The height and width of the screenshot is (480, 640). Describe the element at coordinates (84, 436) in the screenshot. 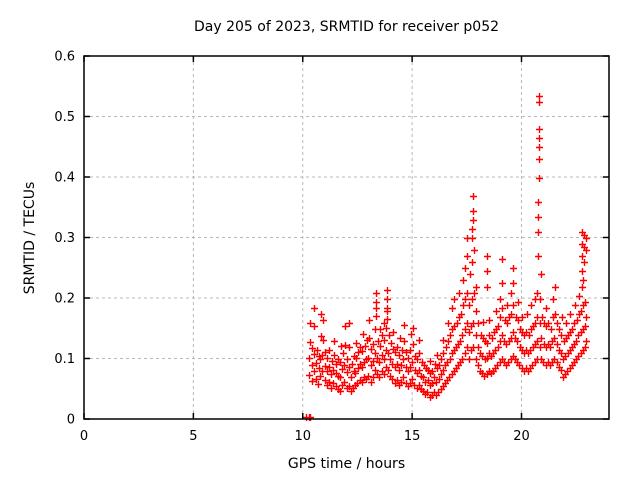

I see `x-tick-label: 0` at that location.